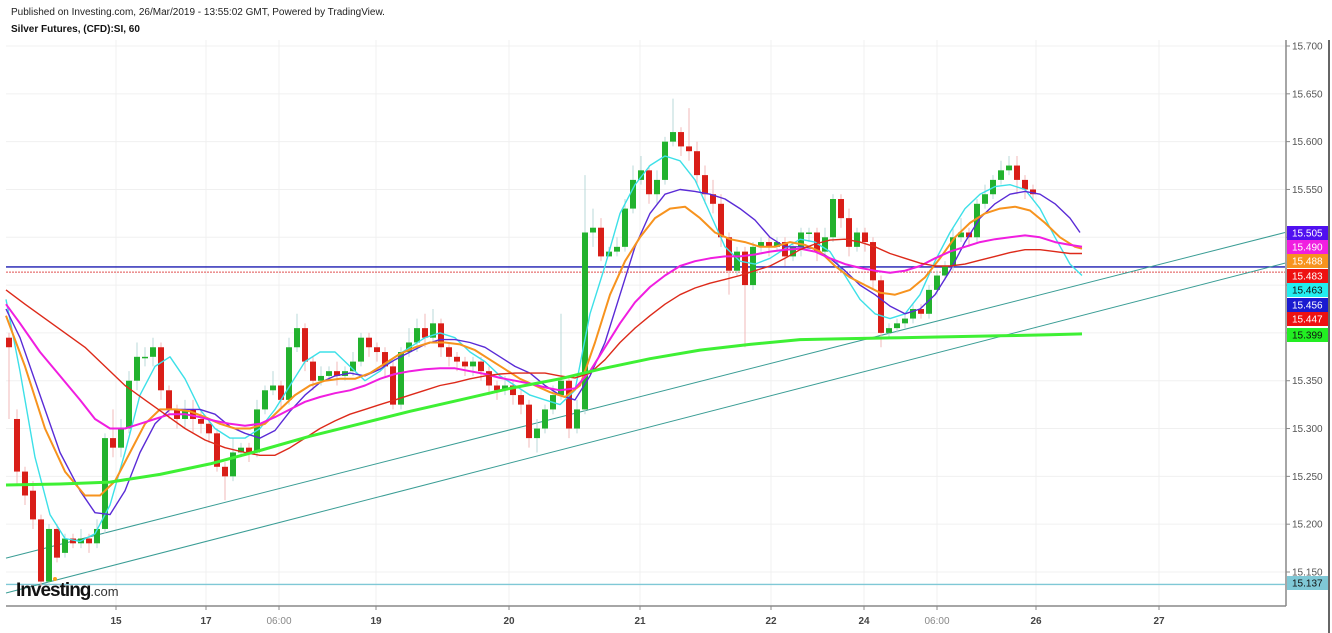  I want to click on price-tag-label: 15.483, so click(1307, 277).